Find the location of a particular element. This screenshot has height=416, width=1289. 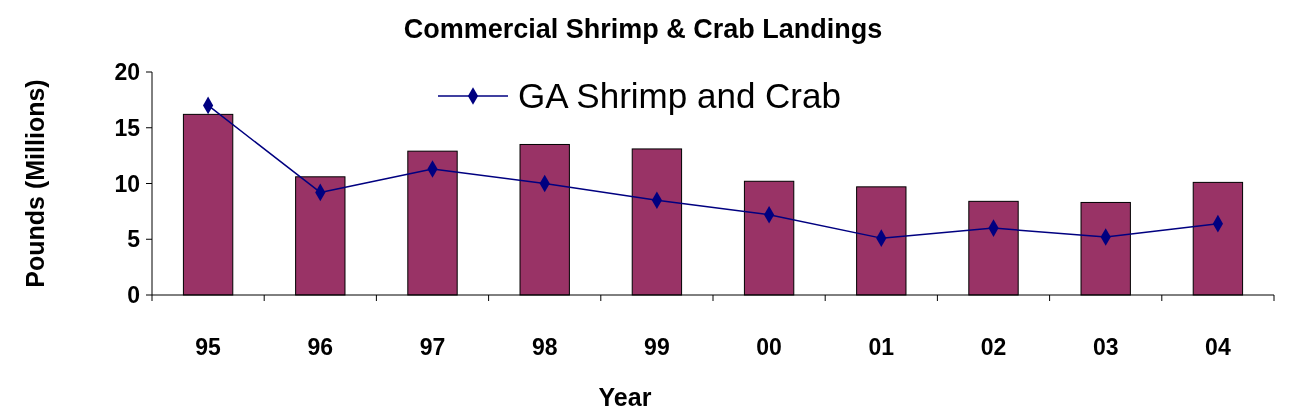

y-tick-label: 20 is located at coordinates (127, 72).